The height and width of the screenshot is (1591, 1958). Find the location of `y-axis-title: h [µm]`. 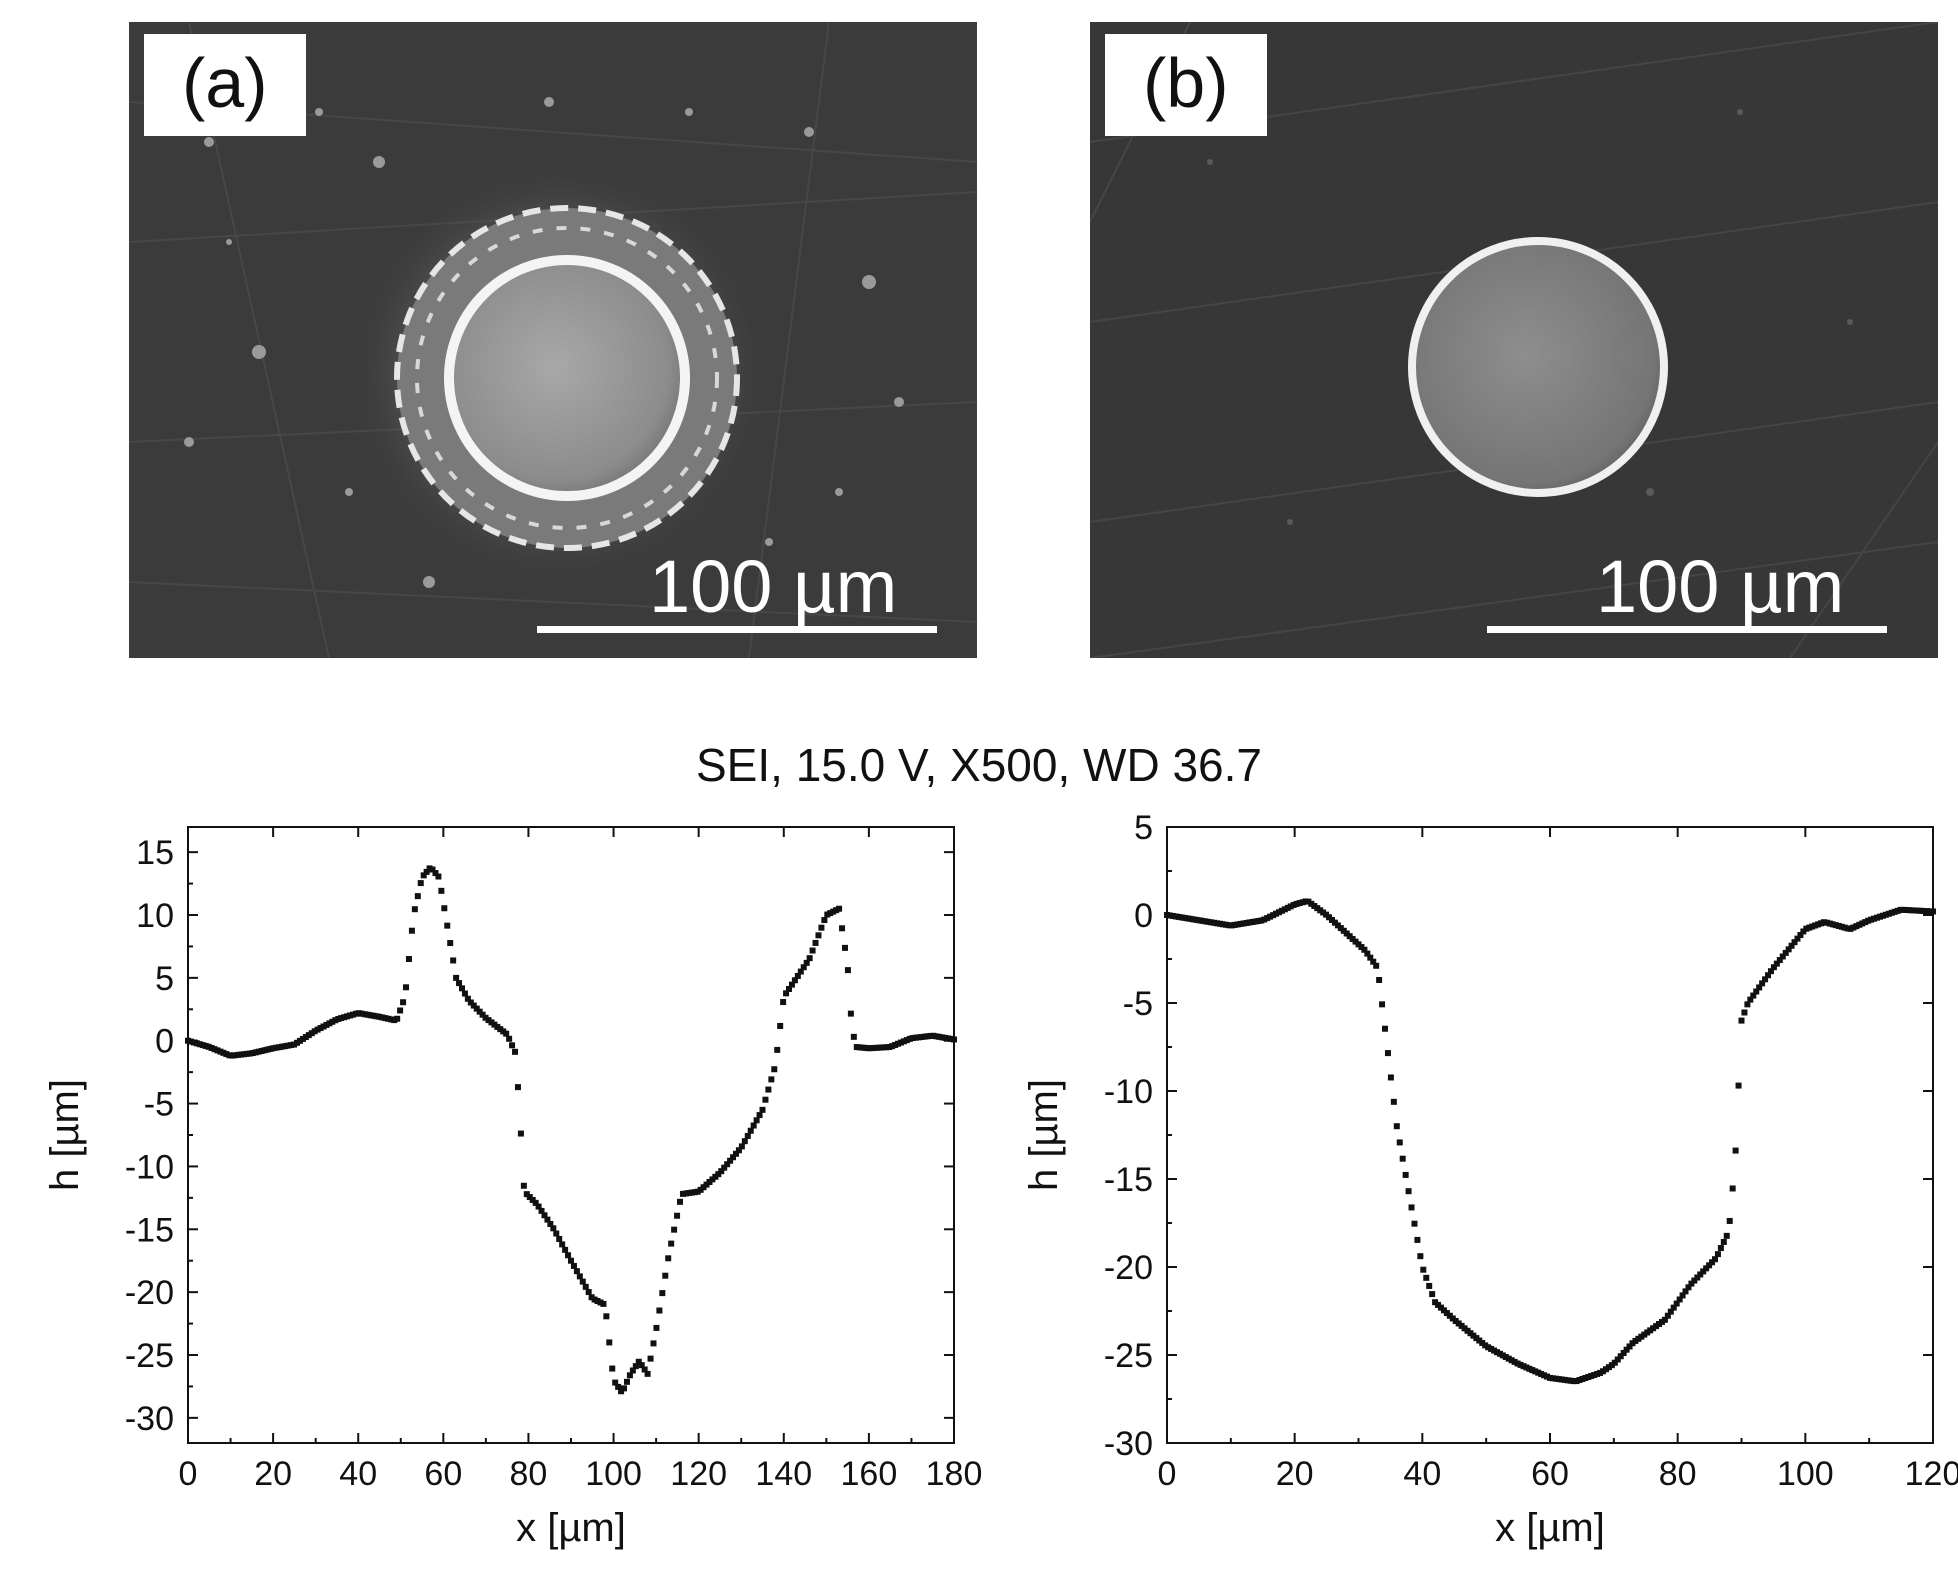

y-axis-title: h [µm] is located at coordinates (65, 1135).